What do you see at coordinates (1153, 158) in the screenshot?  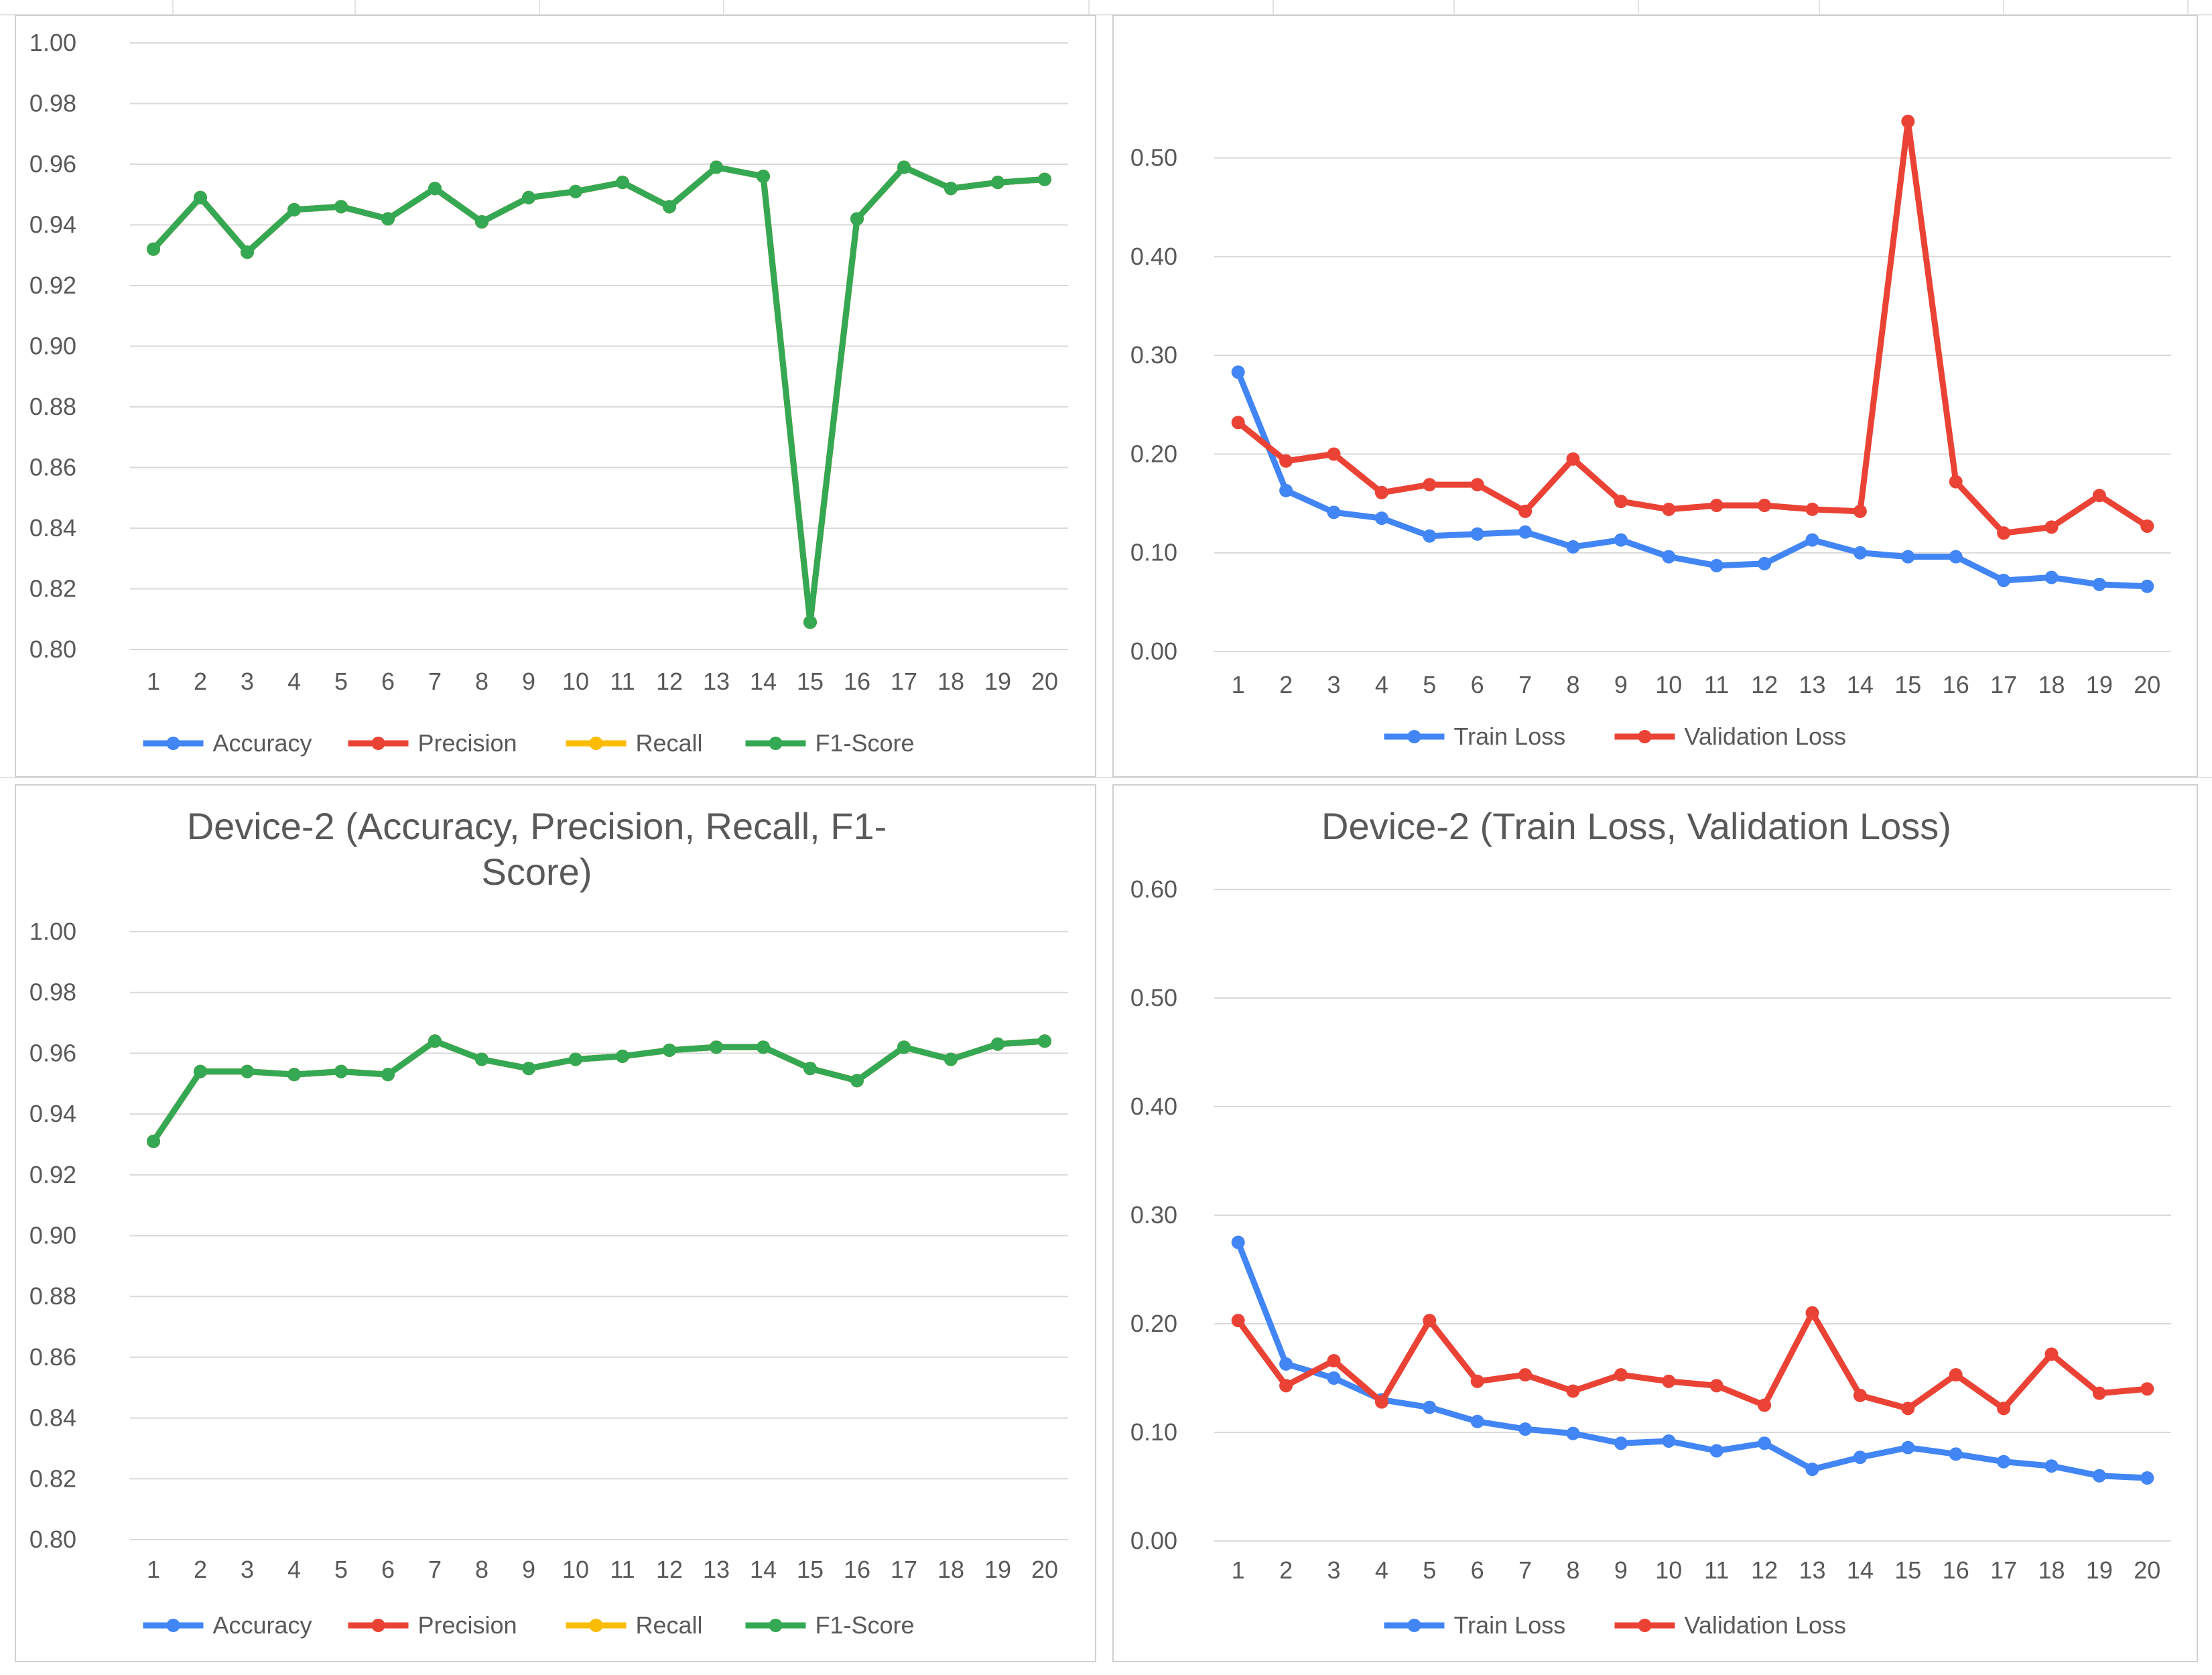 I see `y-tick-label: 0.50` at bounding box center [1153, 158].